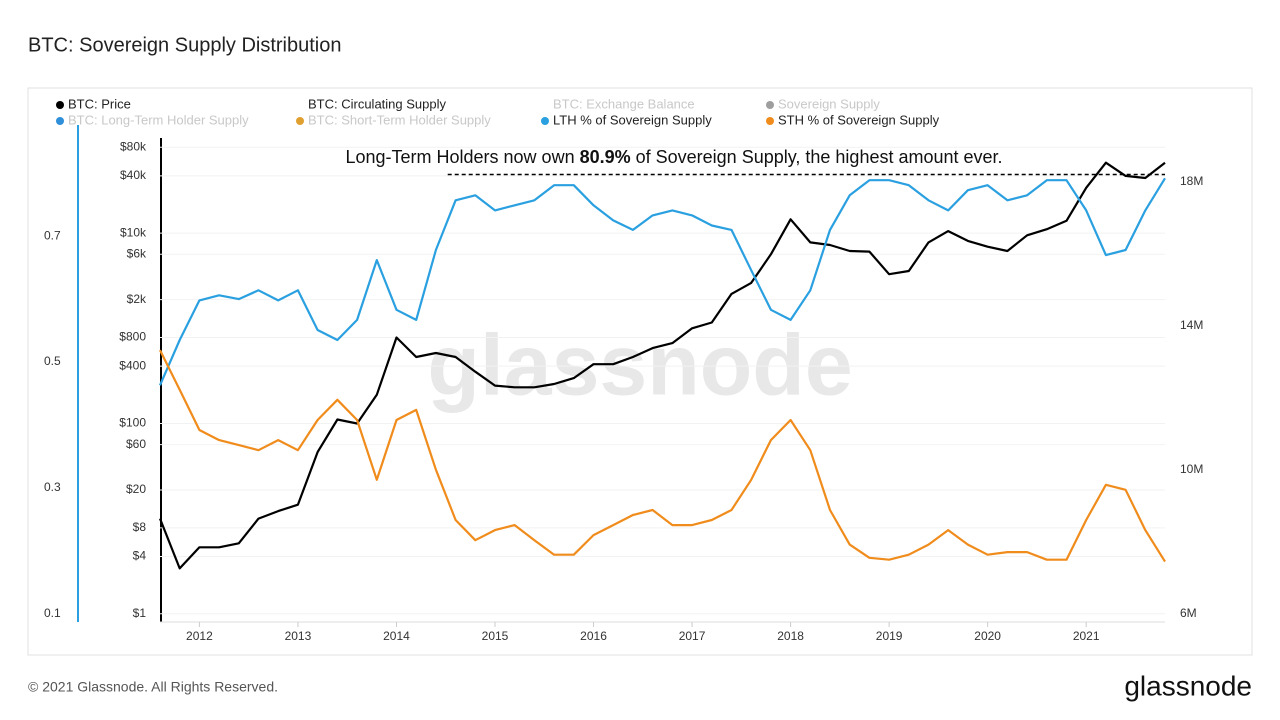 Image resolution: width=1280 pixels, height=720 pixels. I want to click on x-tick-label: 2020, so click(987, 636).